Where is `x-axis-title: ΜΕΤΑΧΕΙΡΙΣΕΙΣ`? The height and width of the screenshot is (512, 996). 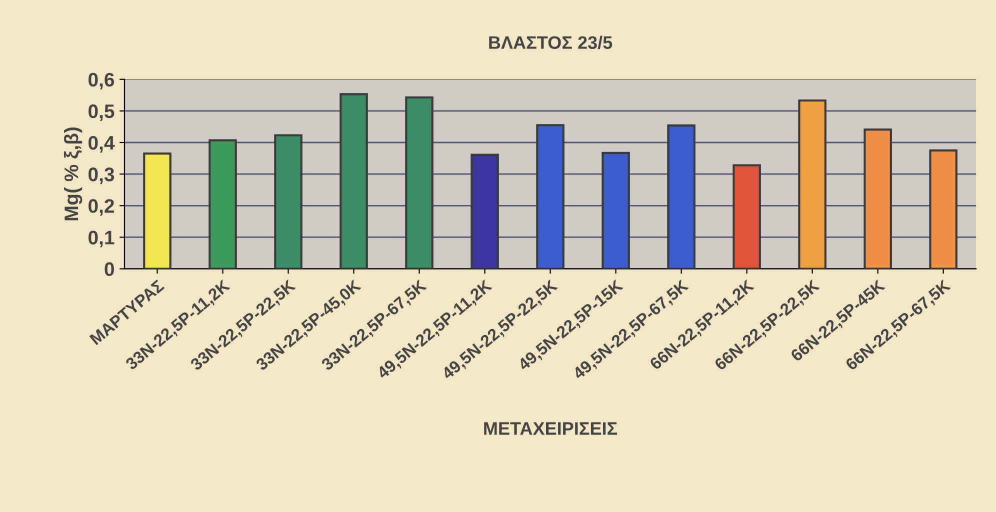
x-axis-title: ΜΕΤΑΧΕΙΡΙΣΕΙΣ is located at coordinates (551, 428).